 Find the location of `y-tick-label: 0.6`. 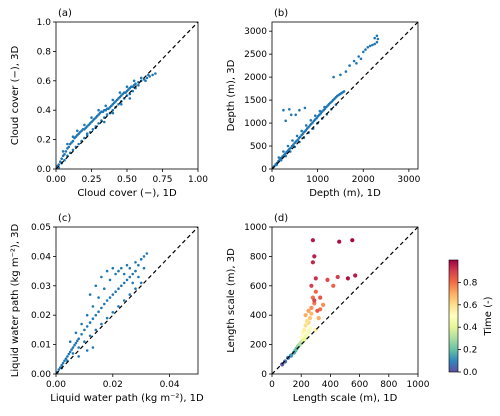

y-tick-label: 0.6 is located at coordinates (44, 82).